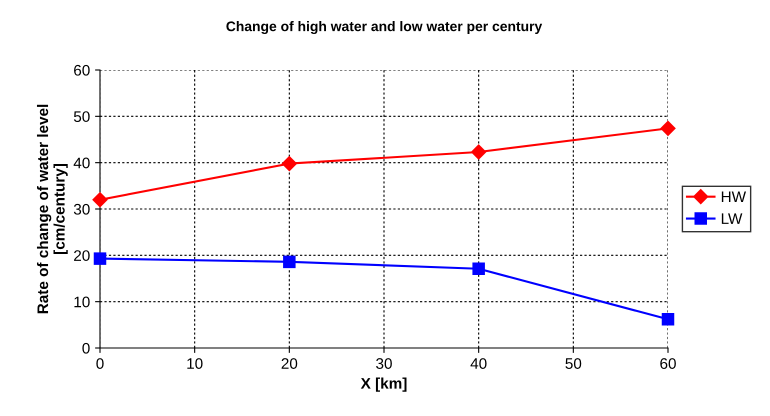 The height and width of the screenshot is (416, 770). I want to click on y-tick-label: 20, so click(82, 256).